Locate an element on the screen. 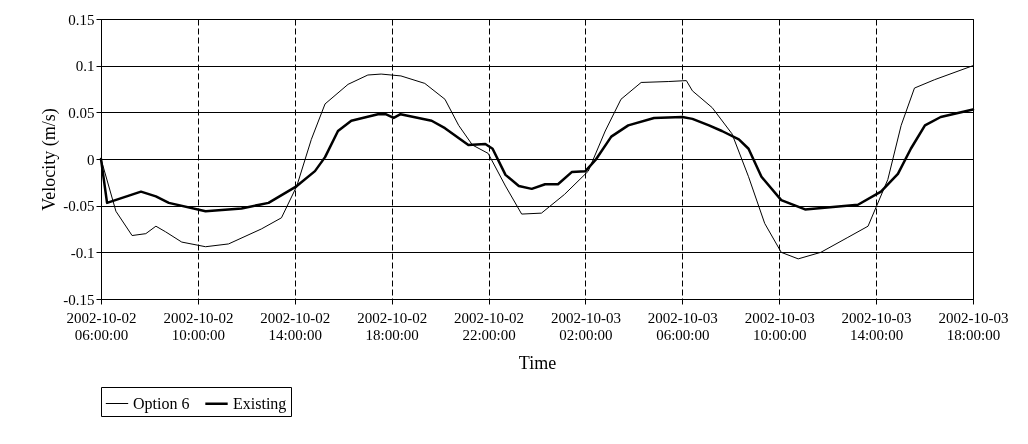  x-tick-label: 2002-10-02 06:00:00 is located at coordinates (101, 326).